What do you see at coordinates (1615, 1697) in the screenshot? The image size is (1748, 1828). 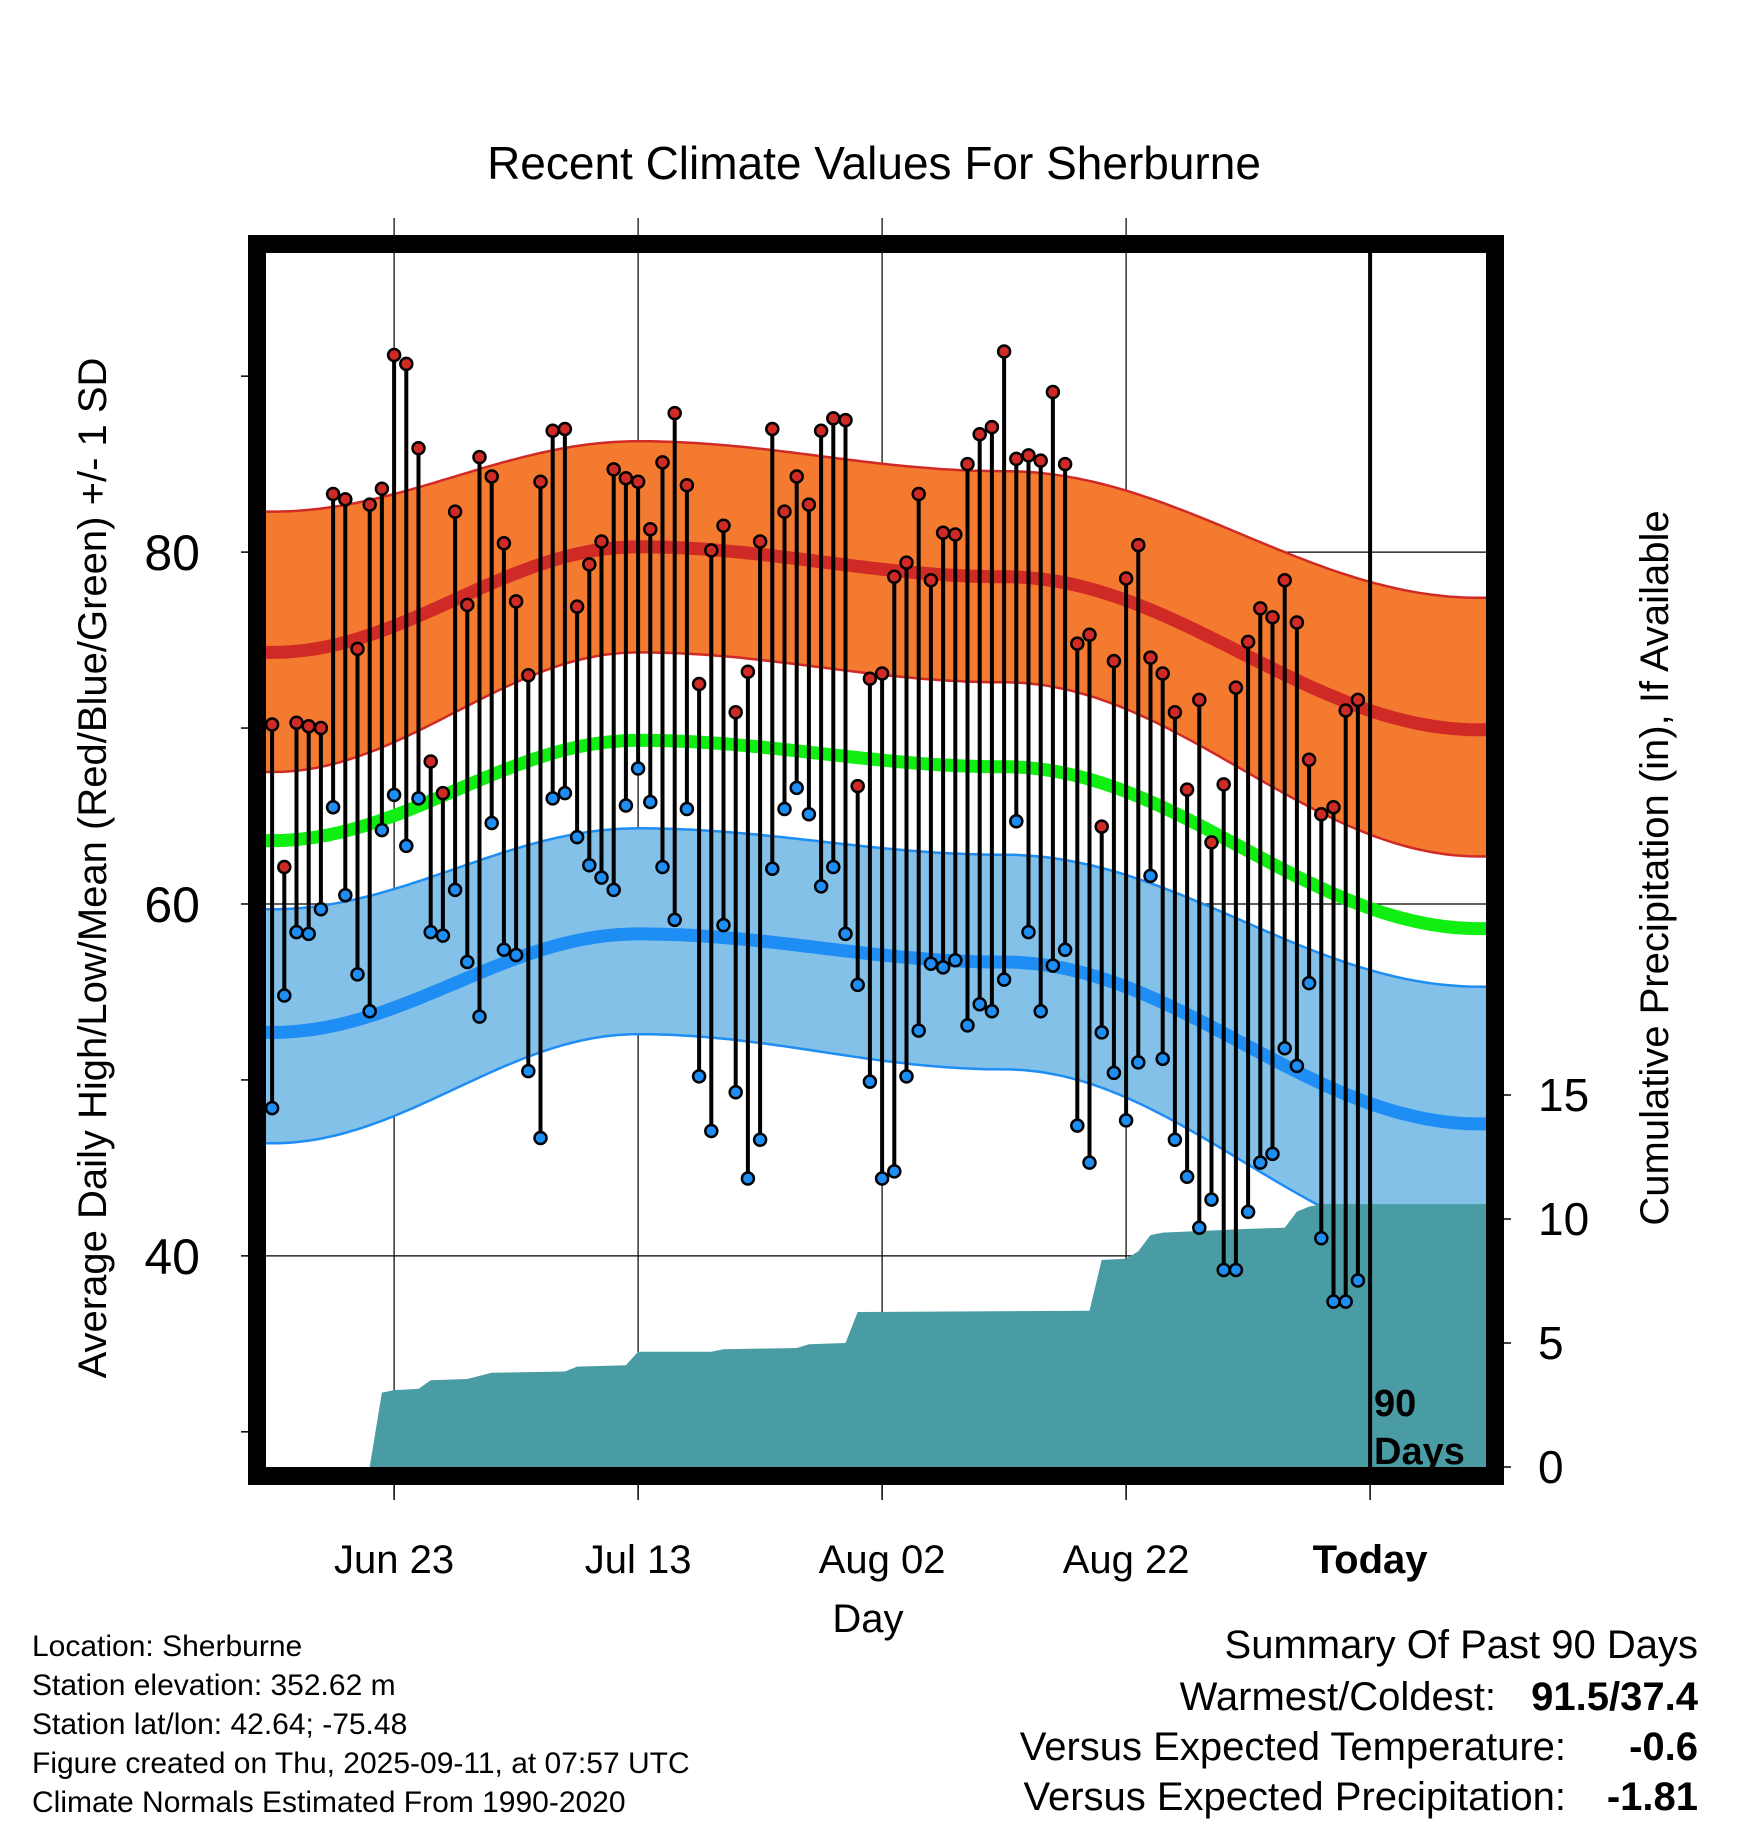 I see `summary-warm-cold-value: 91.5/37.4` at bounding box center [1615, 1697].